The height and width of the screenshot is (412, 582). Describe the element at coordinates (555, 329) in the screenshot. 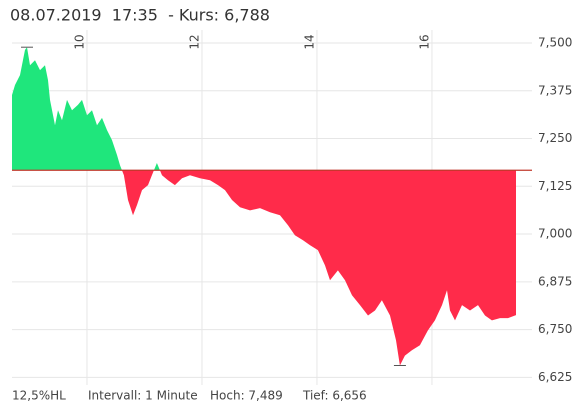

I see `y-tick-label: 6,750` at that location.